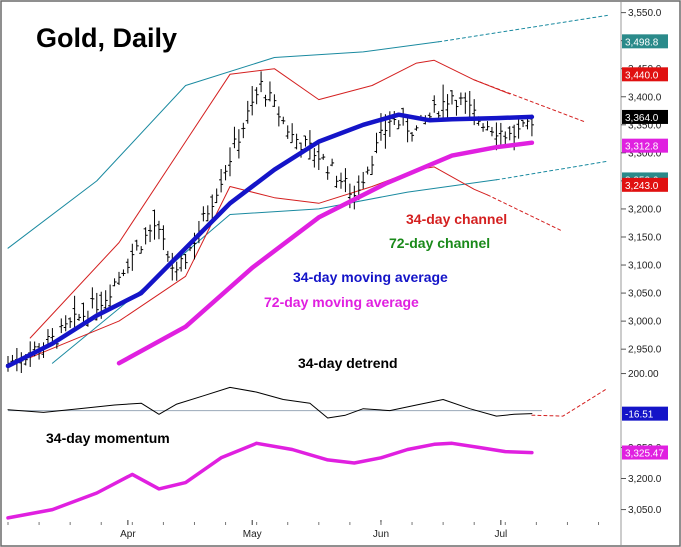 This screenshot has width=681, height=547. I want to click on 72-day-channel-upper-projection-line, so click(523, 28).